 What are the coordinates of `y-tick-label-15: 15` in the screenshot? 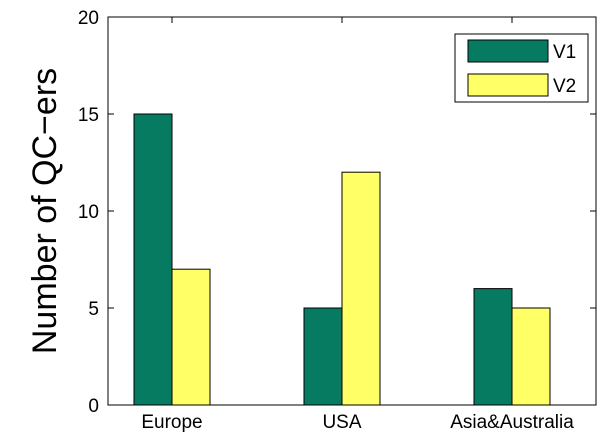 It's located at (88, 115).